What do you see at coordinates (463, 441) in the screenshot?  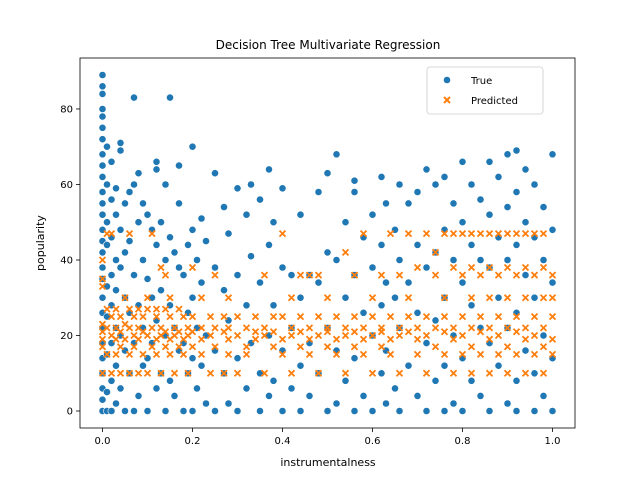 I see `x-tick-label: 0.8` at bounding box center [463, 441].